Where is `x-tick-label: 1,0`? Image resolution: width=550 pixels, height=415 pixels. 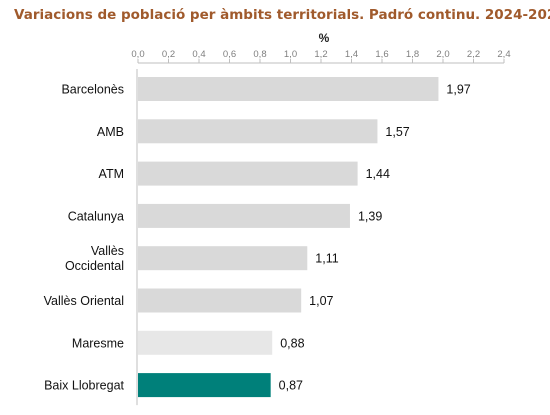 x-tick-label: 1,0 is located at coordinates (290, 54).